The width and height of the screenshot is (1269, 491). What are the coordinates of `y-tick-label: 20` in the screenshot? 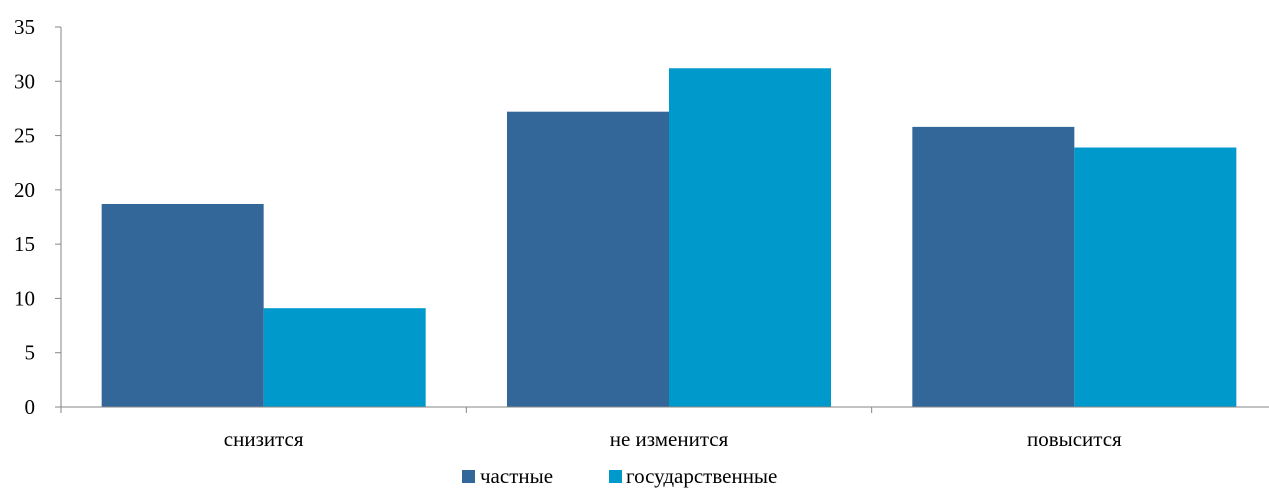 It's located at (24, 190).